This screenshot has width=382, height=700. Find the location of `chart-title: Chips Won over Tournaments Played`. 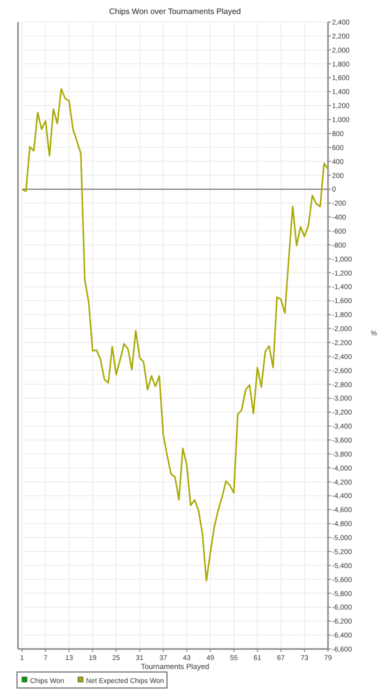

chart-title: Chips Won over Tournaments Played is located at coordinates (175, 11).